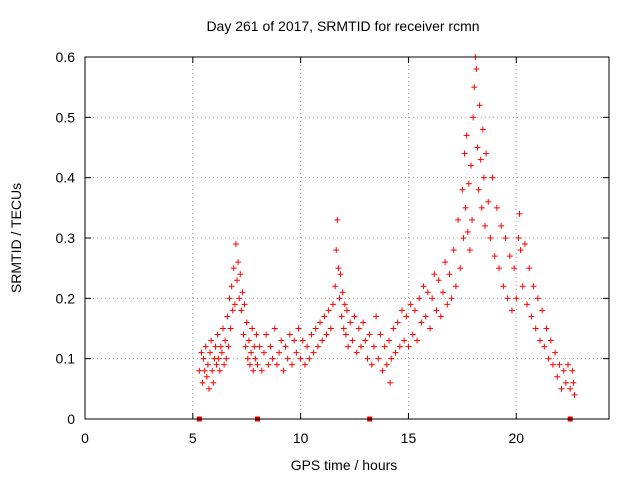 This screenshot has width=640, height=480. I want to click on y-tick-label: 0.1, so click(66, 359).